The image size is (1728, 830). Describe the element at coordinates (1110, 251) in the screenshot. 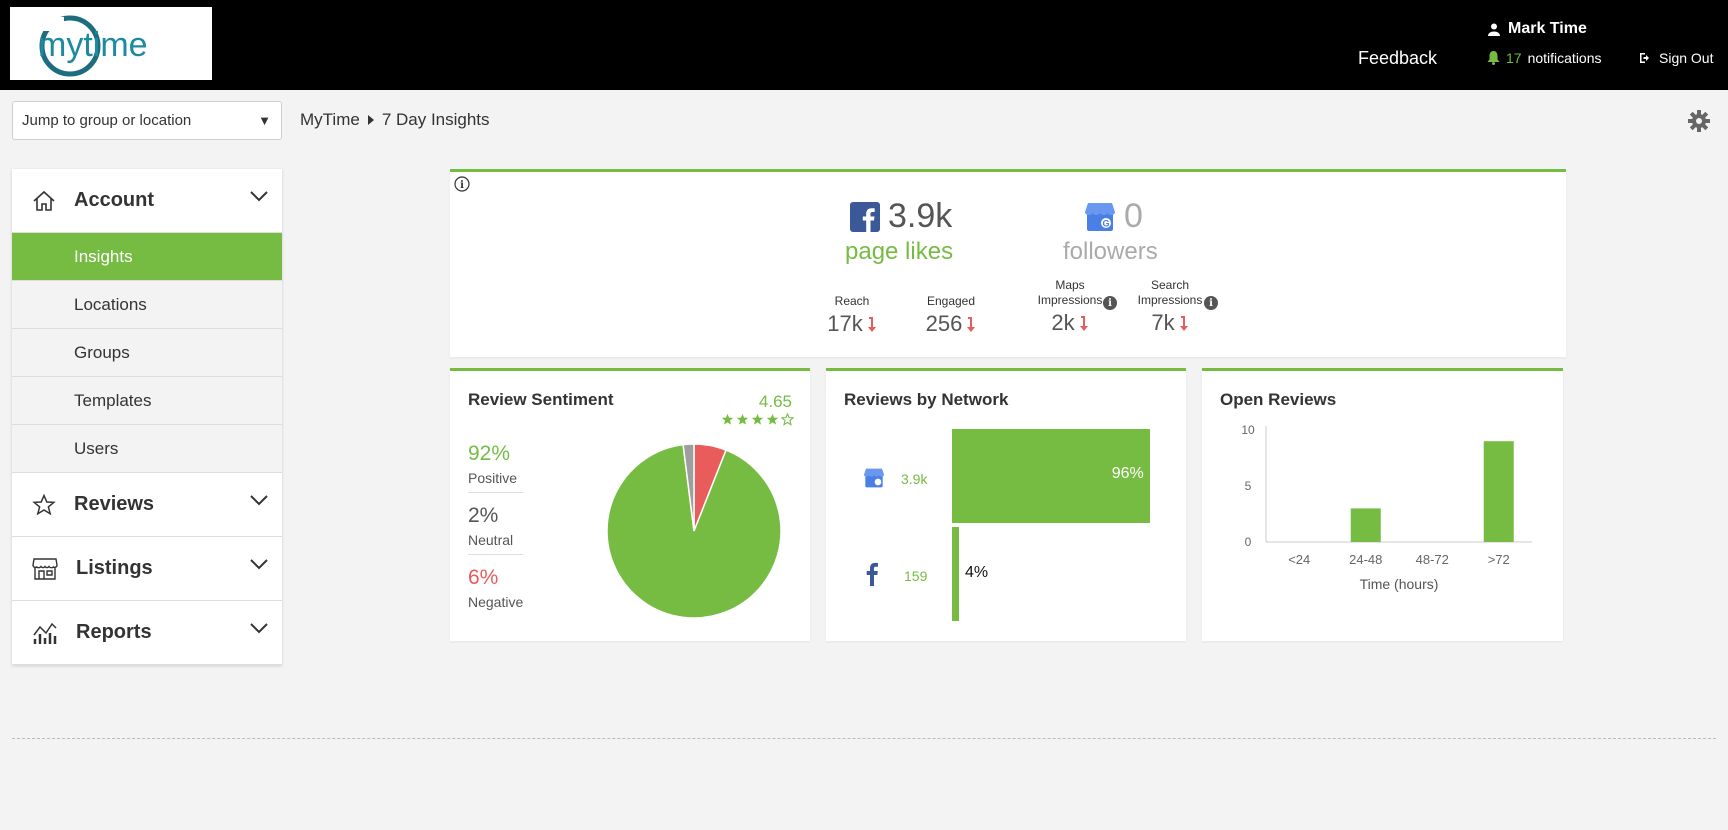

I see `google-followers-label: followers` at that location.